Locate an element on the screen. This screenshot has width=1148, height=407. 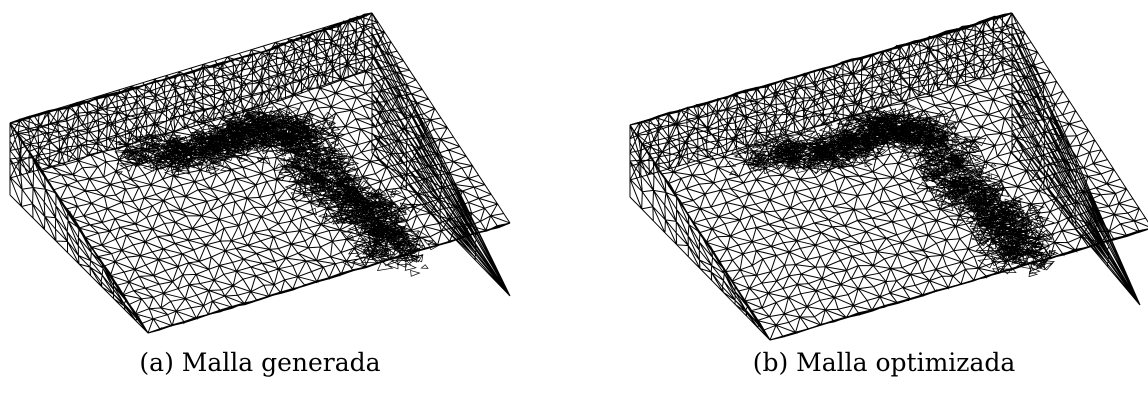
caption-a: (a) Malla generada is located at coordinates (260, 362).